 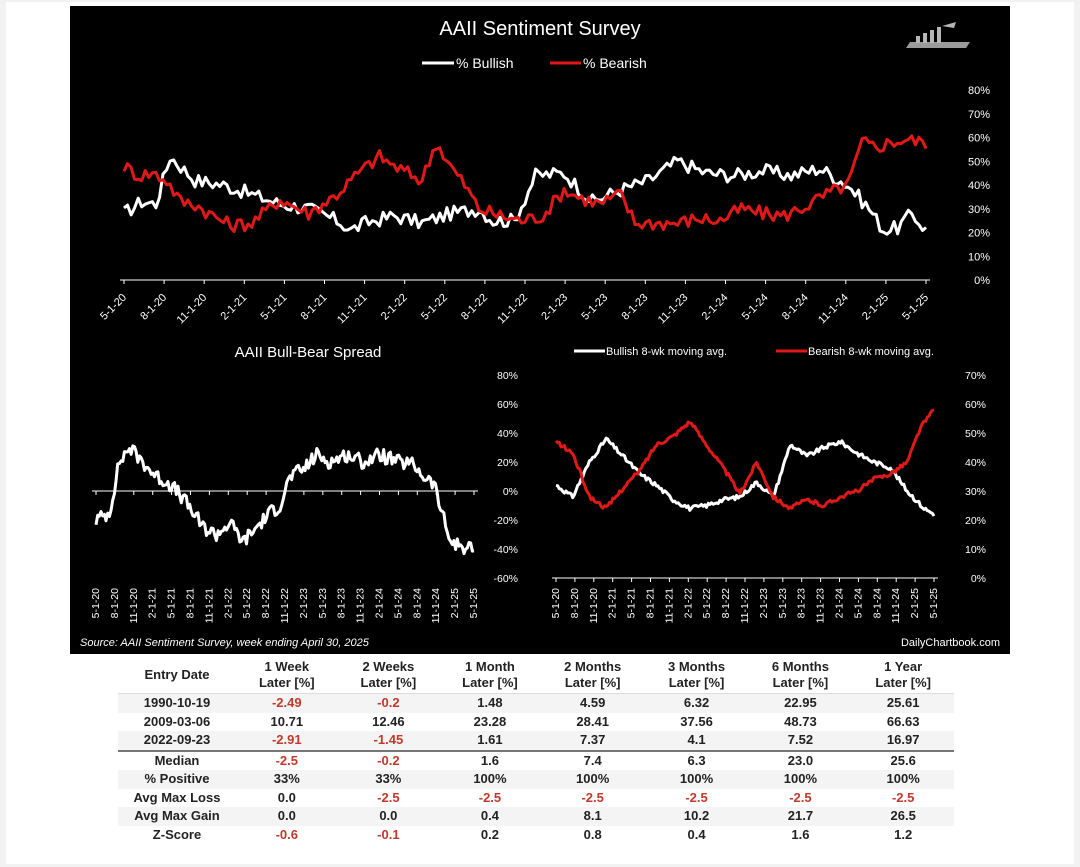 What do you see at coordinates (388, 779) in the screenshot?
I see `table-cell: 33%` at bounding box center [388, 779].